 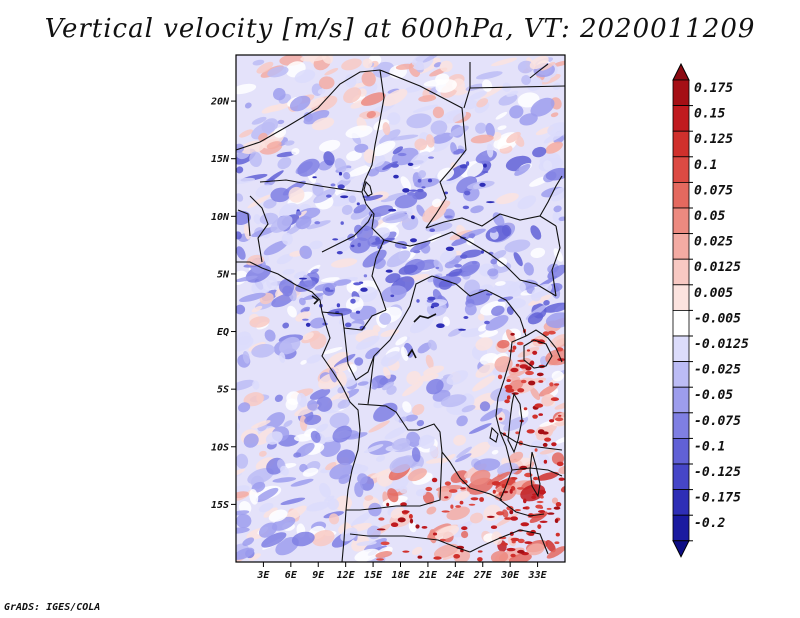 What do you see at coordinates (713, 395) in the screenshot?
I see `colorbar-label: -0.05` at bounding box center [713, 395].